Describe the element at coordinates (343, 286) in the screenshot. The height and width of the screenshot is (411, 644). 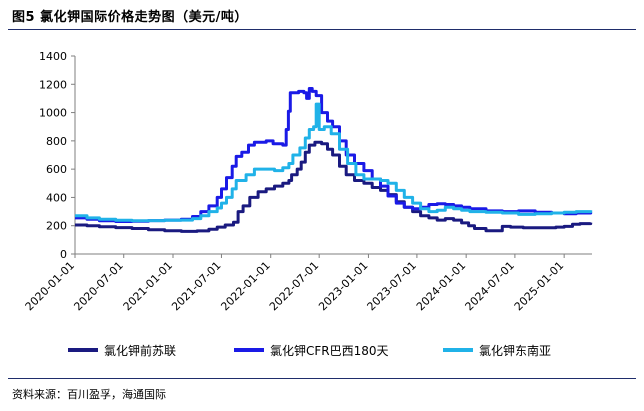
I see `x-tick-label: 2023-01-01` at that location.